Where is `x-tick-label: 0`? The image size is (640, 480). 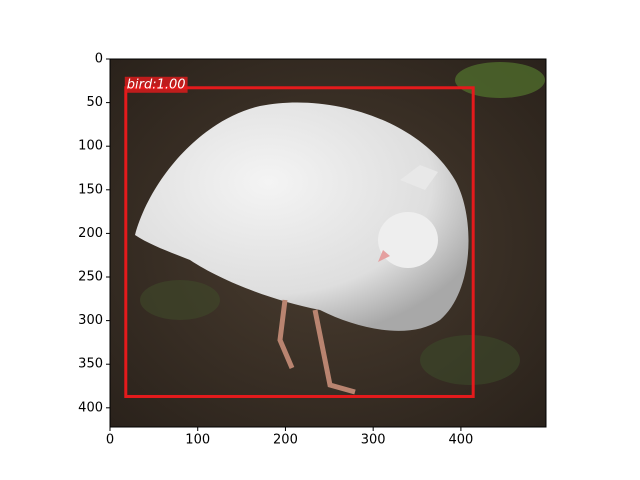
x-tick-label: 0 is located at coordinates (110, 440).